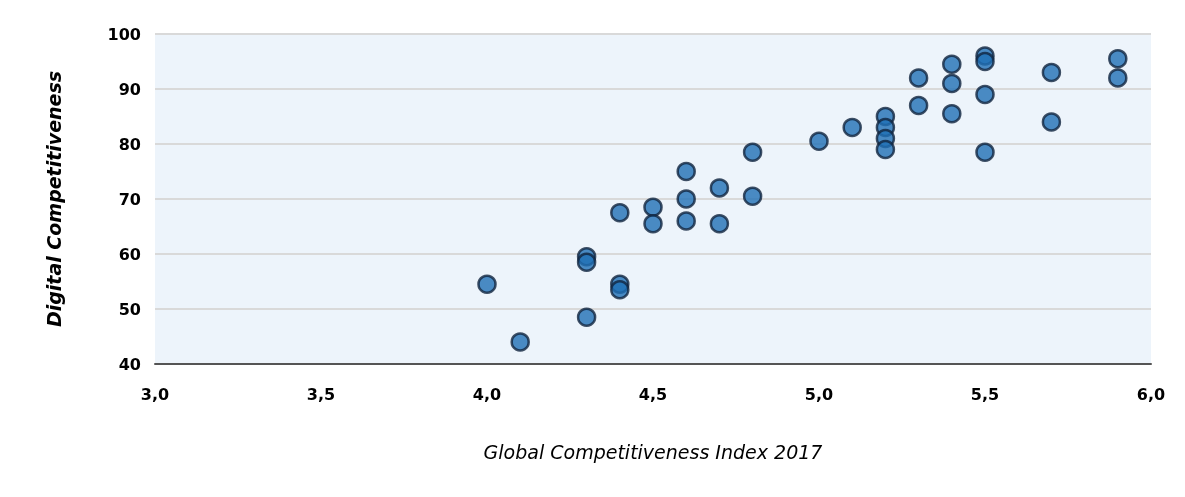 This screenshot has width=1185, height=497. What do you see at coordinates (129, 364) in the screenshot?
I see `y-tick-label: 40` at bounding box center [129, 364].